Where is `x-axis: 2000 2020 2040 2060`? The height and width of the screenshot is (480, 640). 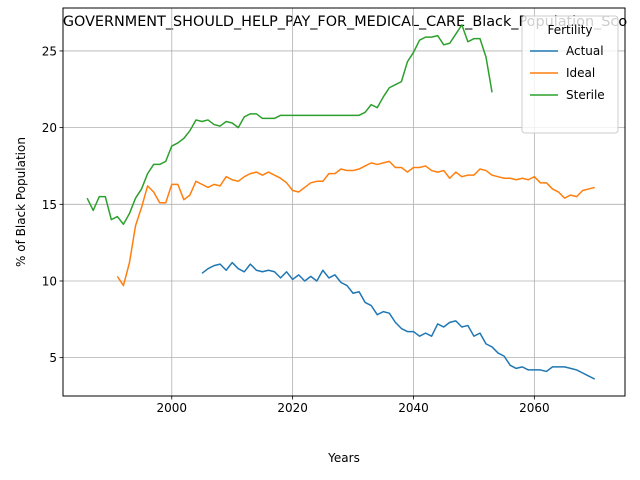 x-axis: 2000 2020 2040 2060 is located at coordinates (353, 405).